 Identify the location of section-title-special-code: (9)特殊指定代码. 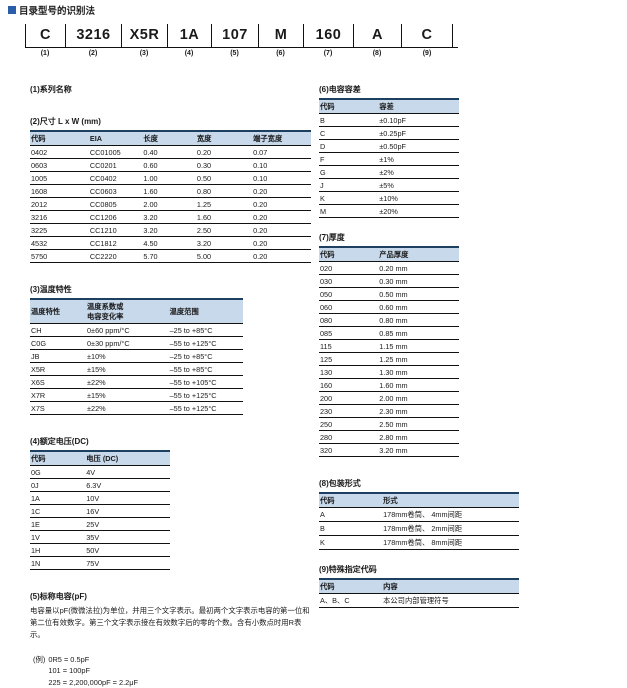
(348, 569).